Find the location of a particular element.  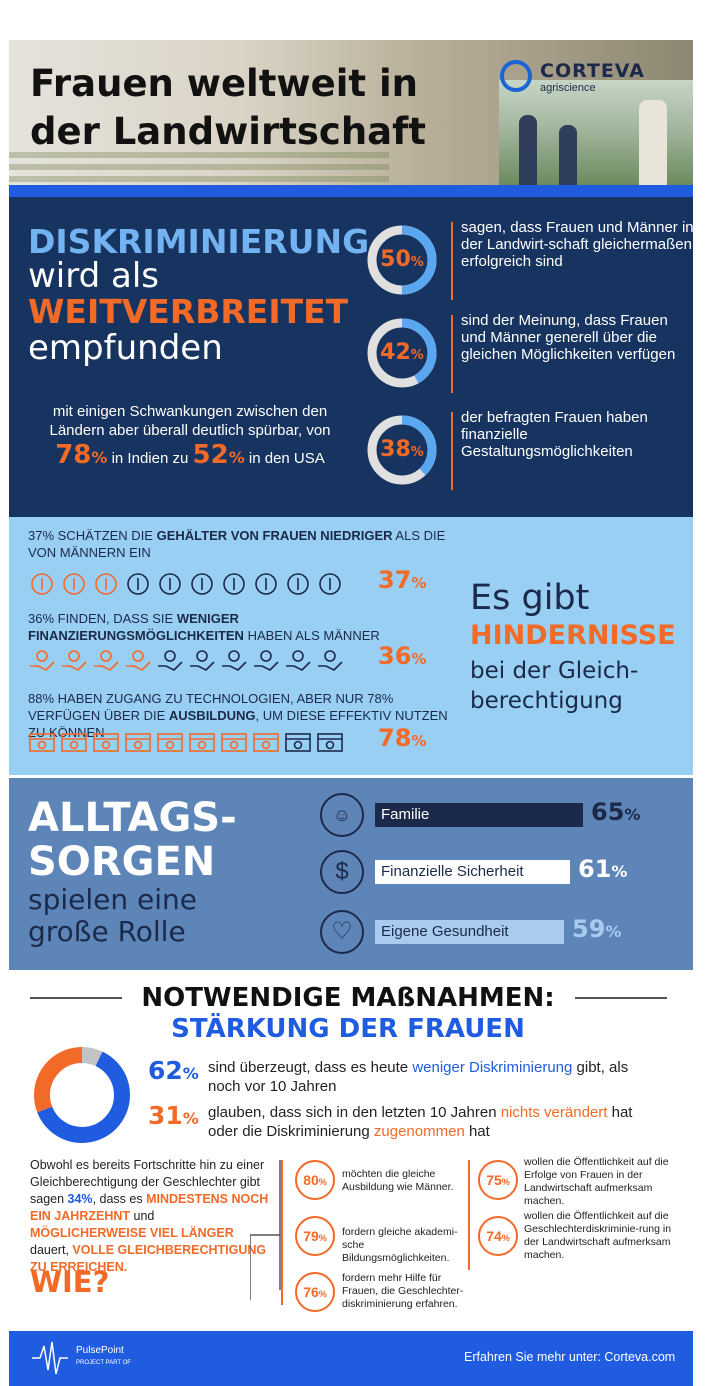

logo-subtitle: agriscience is located at coordinates (568, 88).